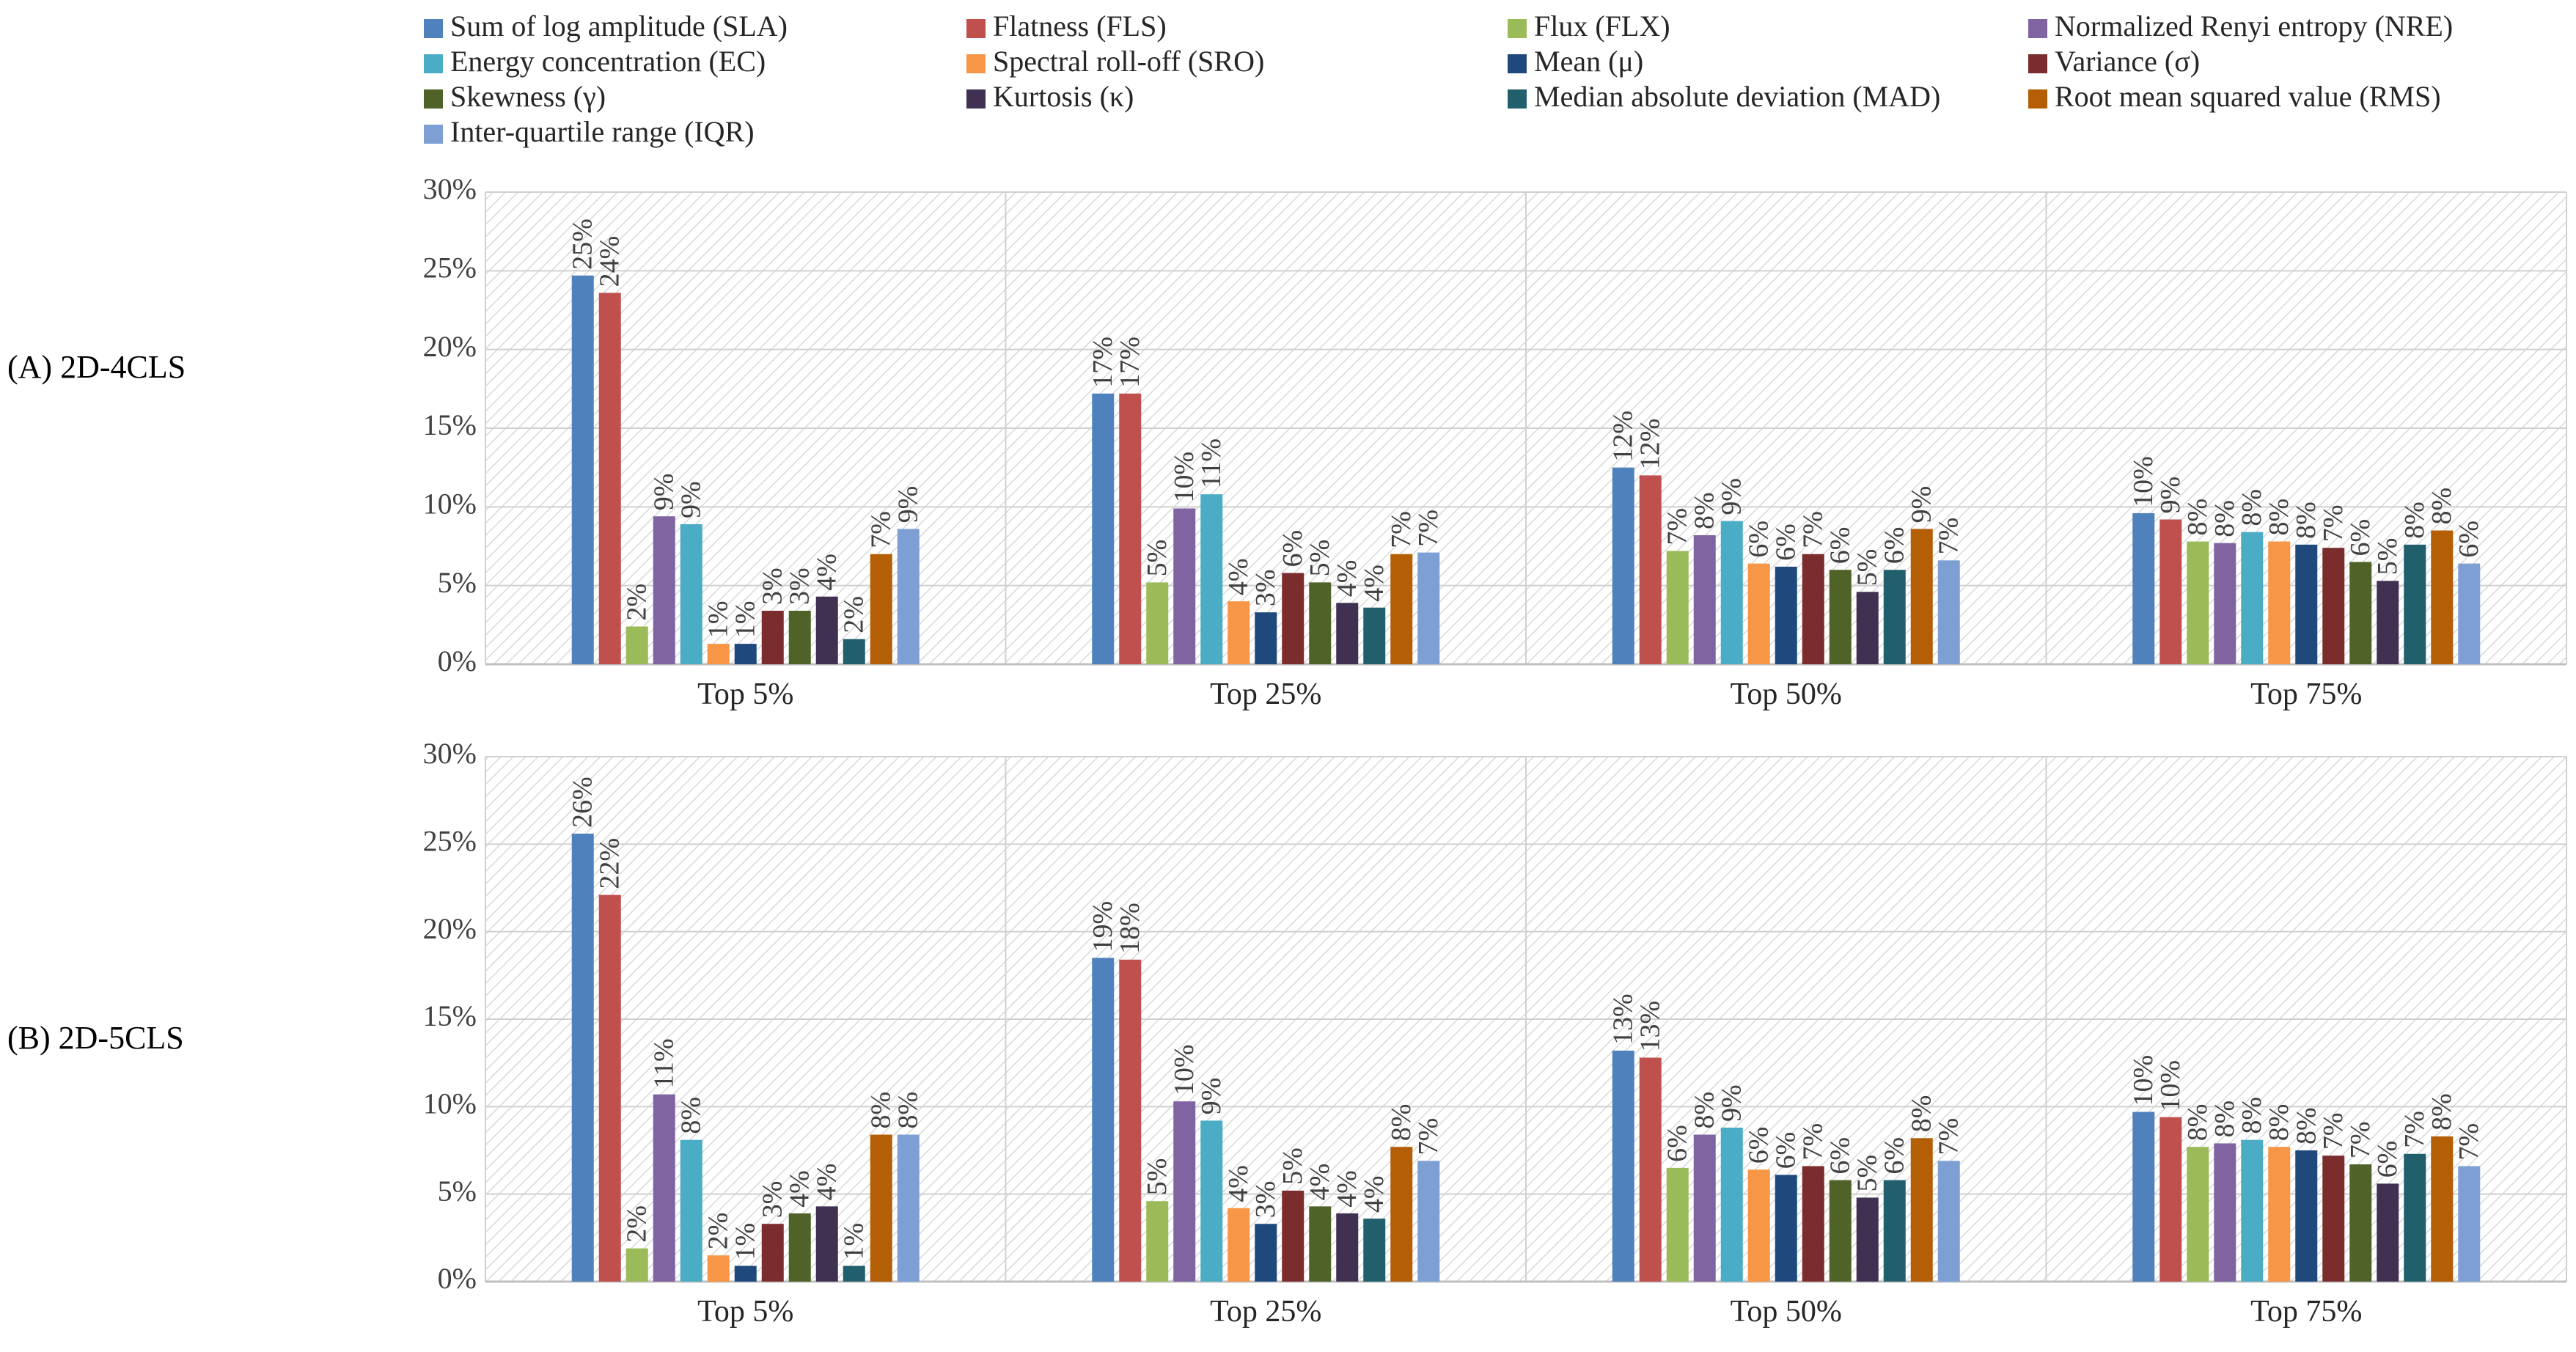  Describe the element at coordinates (96, 1038) in the screenshot. I see `row-label: (B) 2D-5CLS` at that location.